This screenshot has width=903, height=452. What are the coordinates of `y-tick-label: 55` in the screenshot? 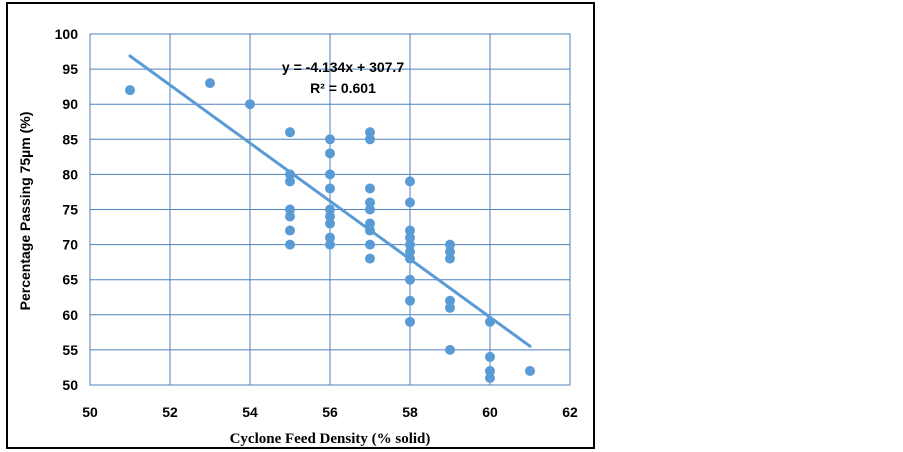 It's located at (70, 350).